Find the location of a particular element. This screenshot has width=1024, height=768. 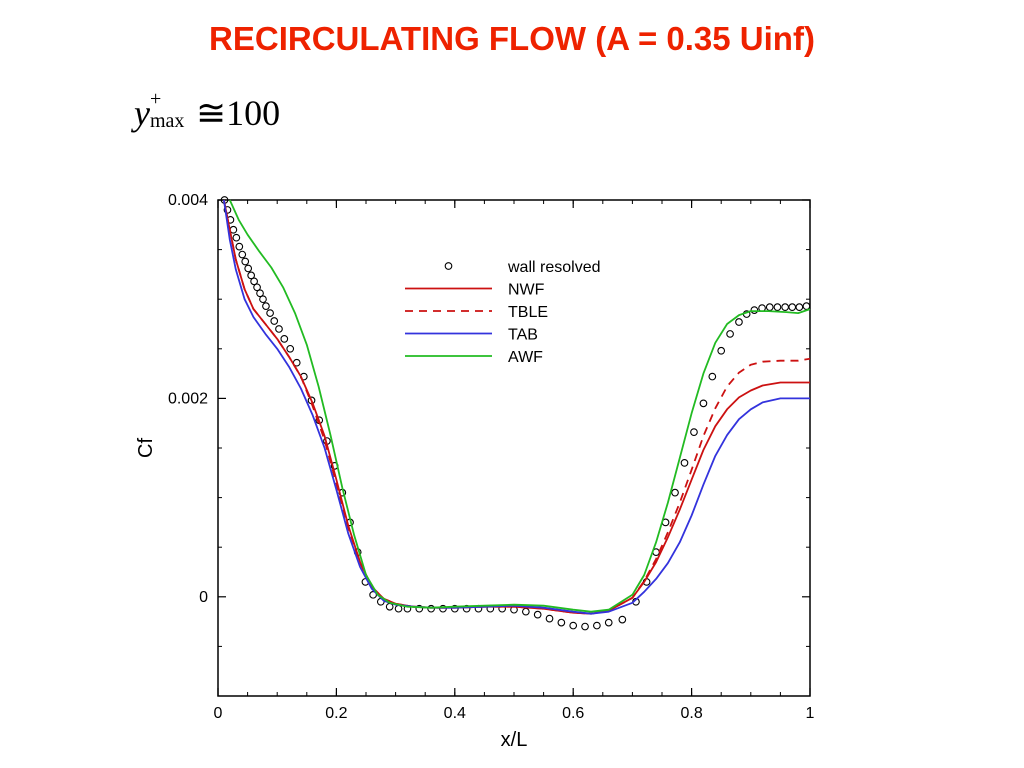

chart-legend: wall resolved NWF TBLE TAB AWF is located at coordinates (502, 312).